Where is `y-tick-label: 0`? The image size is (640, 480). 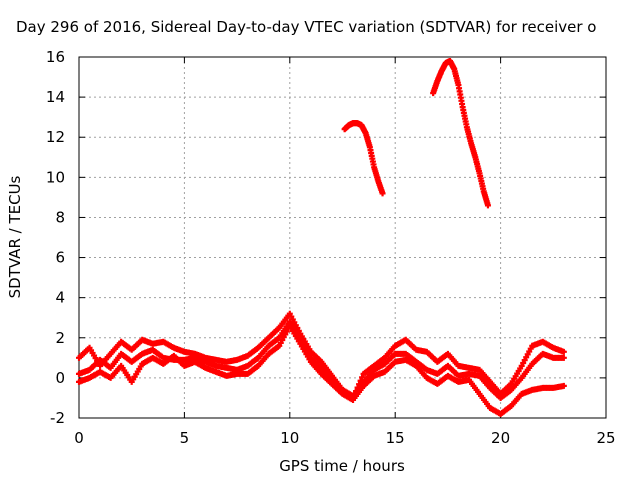 y-tick-label: 0 is located at coordinates (60, 378).